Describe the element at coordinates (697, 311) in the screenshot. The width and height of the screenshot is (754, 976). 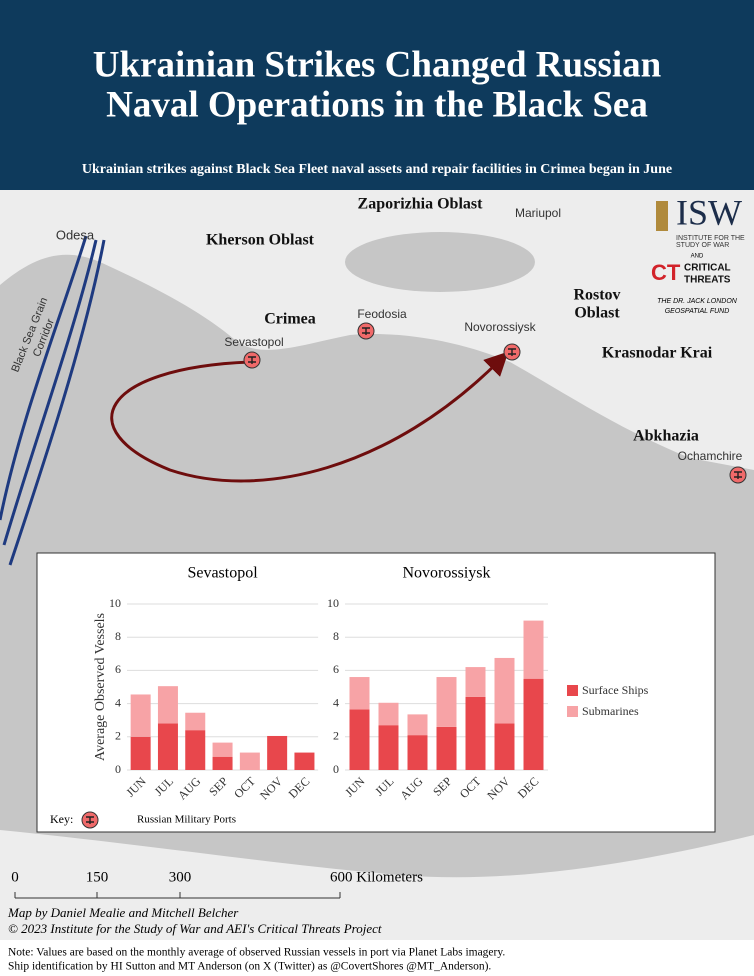
I see `logo-fund: GEOSPATIAL FUND` at that location.